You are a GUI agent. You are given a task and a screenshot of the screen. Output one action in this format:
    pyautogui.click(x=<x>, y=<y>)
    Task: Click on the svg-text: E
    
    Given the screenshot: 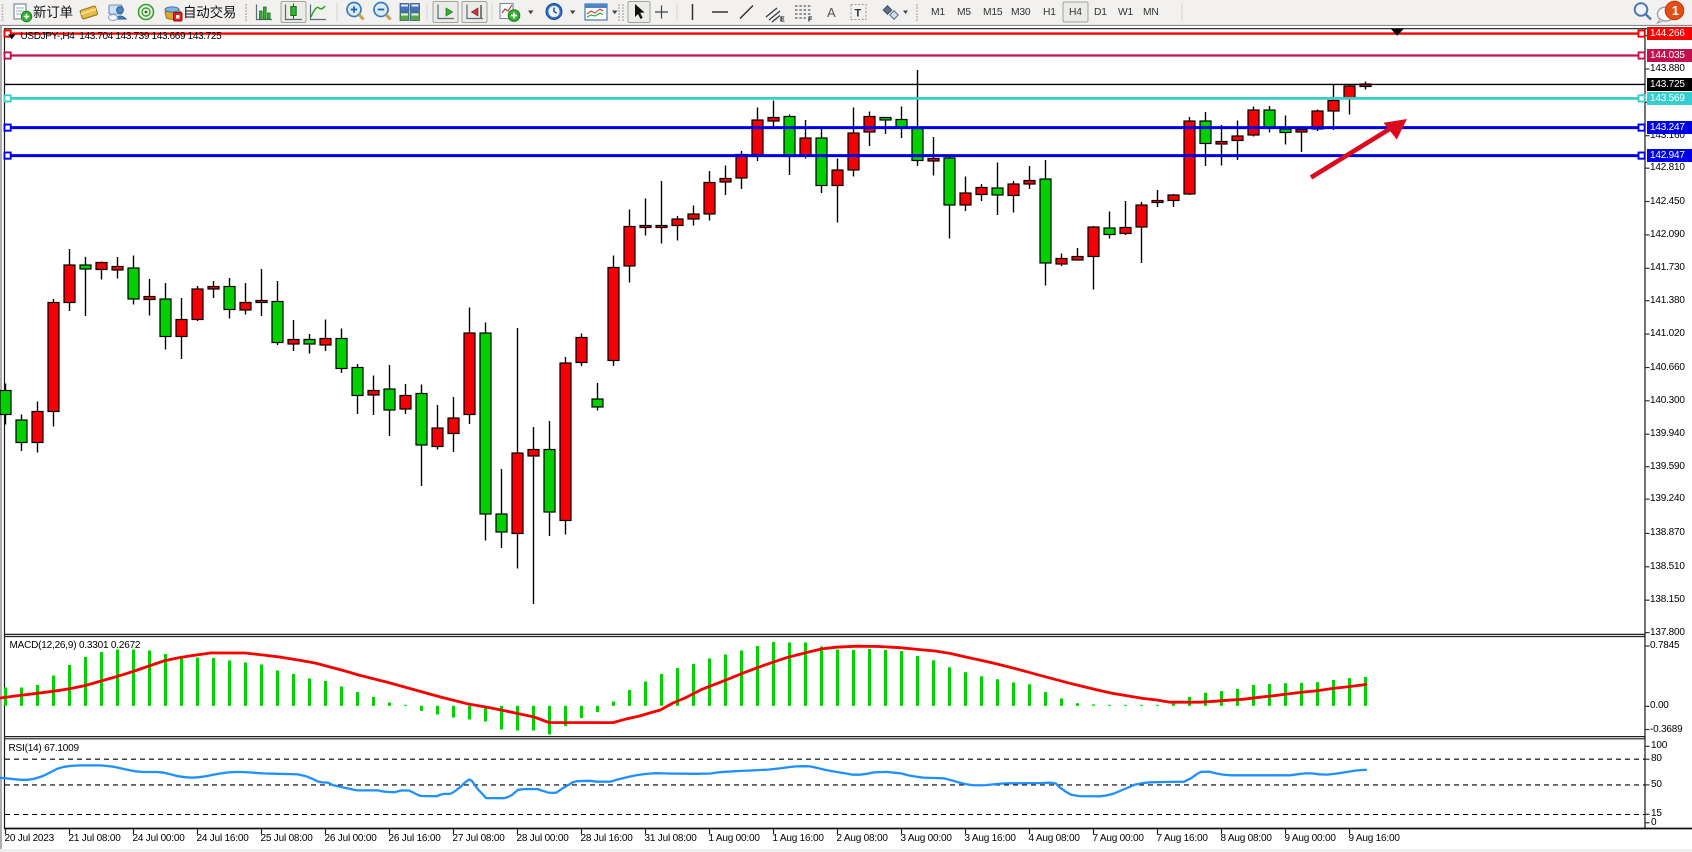 What is the action you would take?
    pyautogui.click(x=782, y=20)
    